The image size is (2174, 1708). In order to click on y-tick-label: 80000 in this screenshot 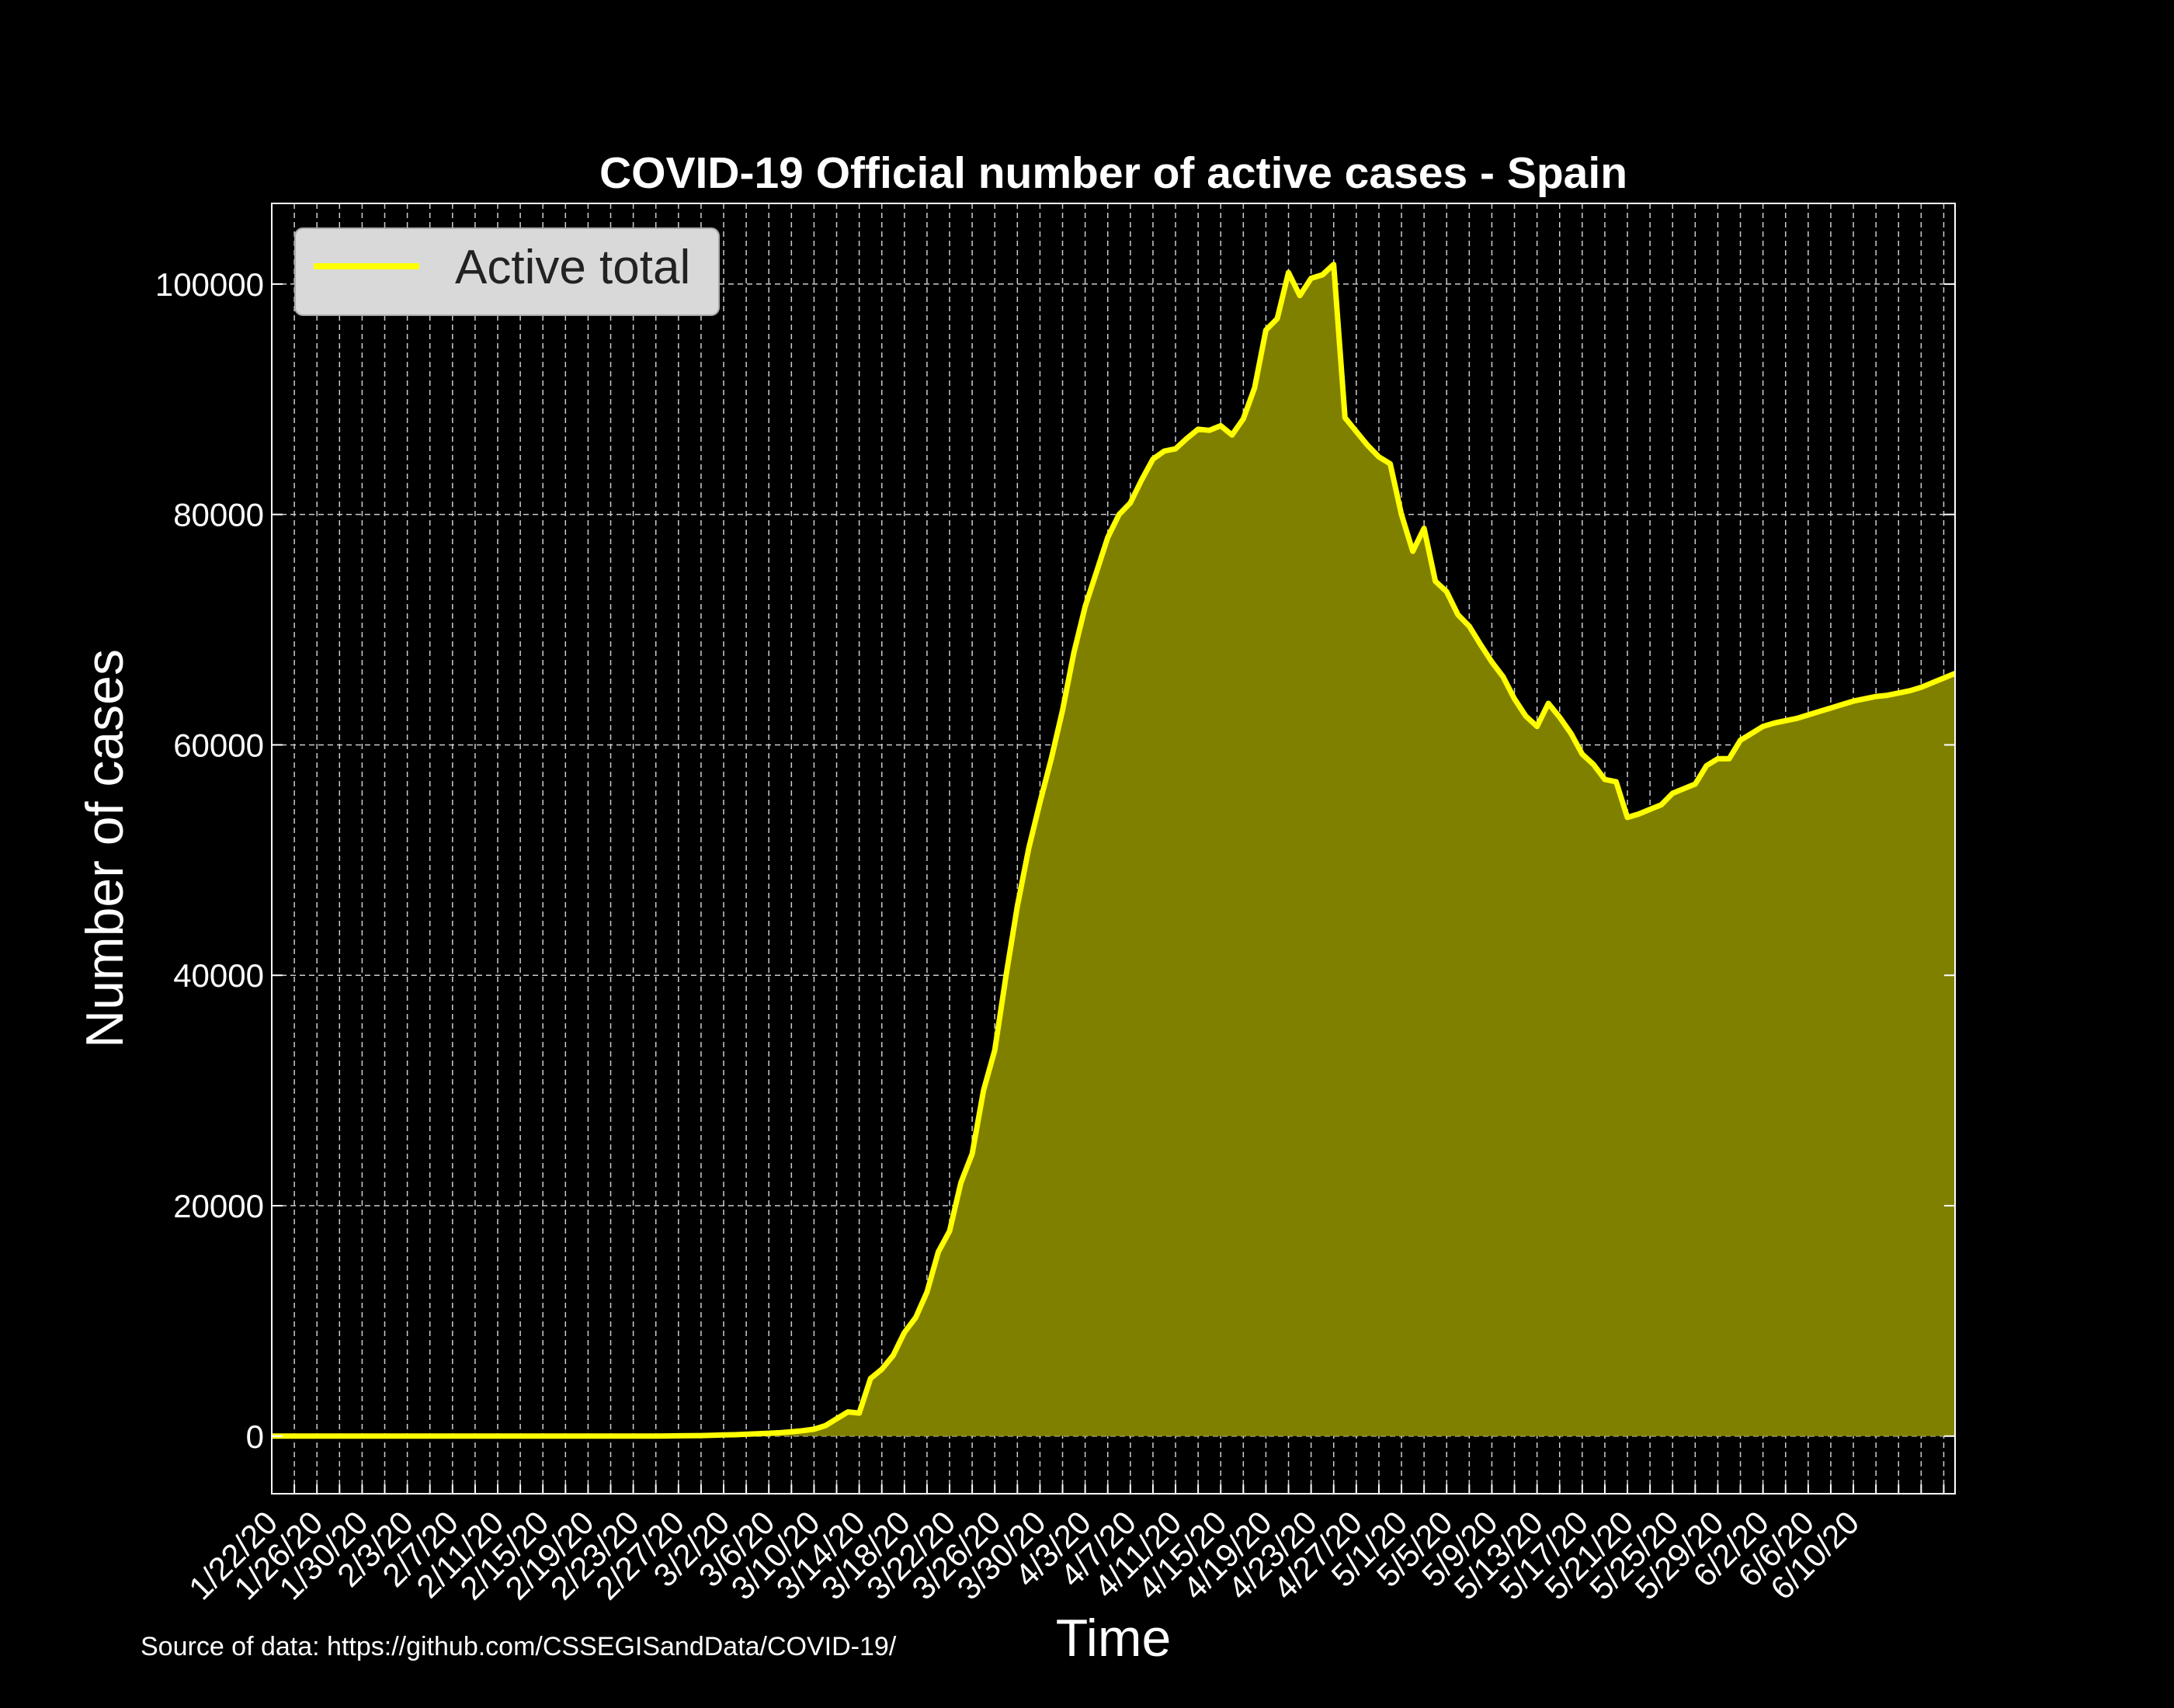, I will do `click(219, 515)`.